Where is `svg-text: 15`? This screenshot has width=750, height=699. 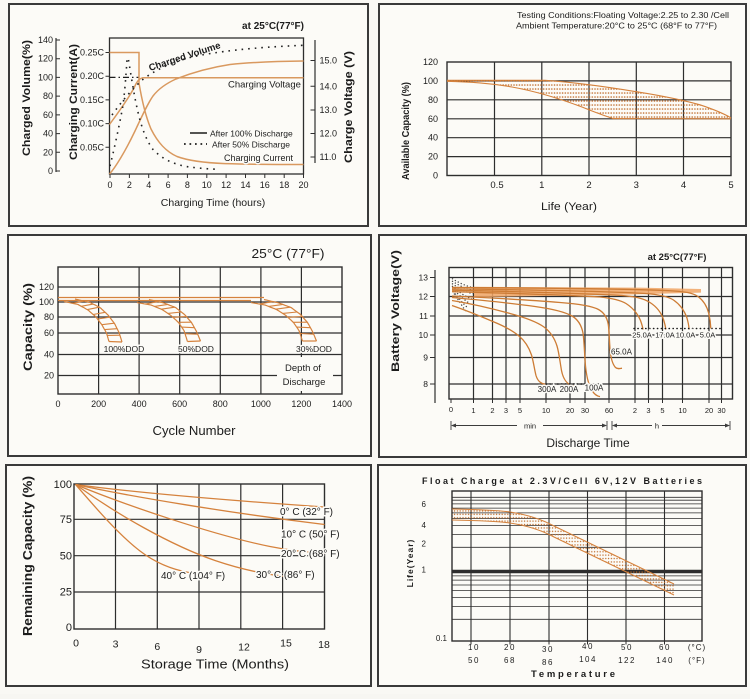 svg-text: 15 is located at coordinates (286, 644).